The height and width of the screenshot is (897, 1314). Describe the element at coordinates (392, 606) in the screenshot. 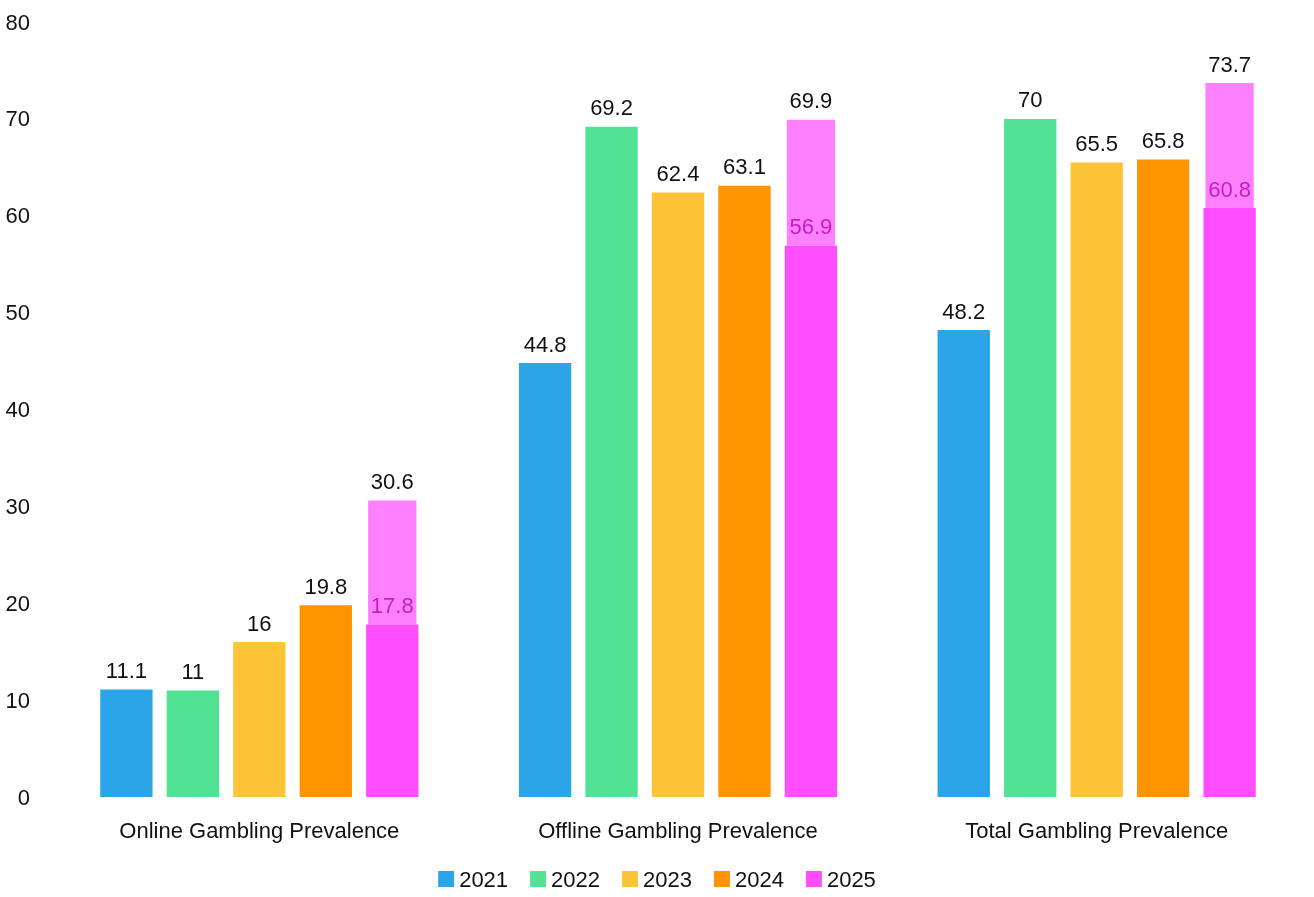

I see `data-label: 17.8` at that location.